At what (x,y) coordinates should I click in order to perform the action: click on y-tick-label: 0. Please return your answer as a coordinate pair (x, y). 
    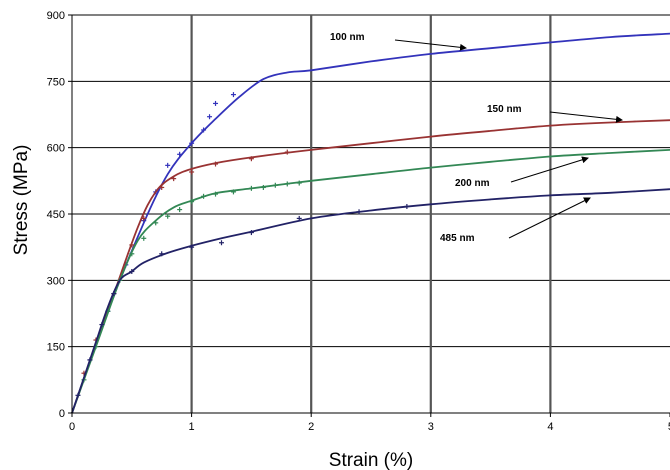
    Looking at the image, I should click on (62, 414).